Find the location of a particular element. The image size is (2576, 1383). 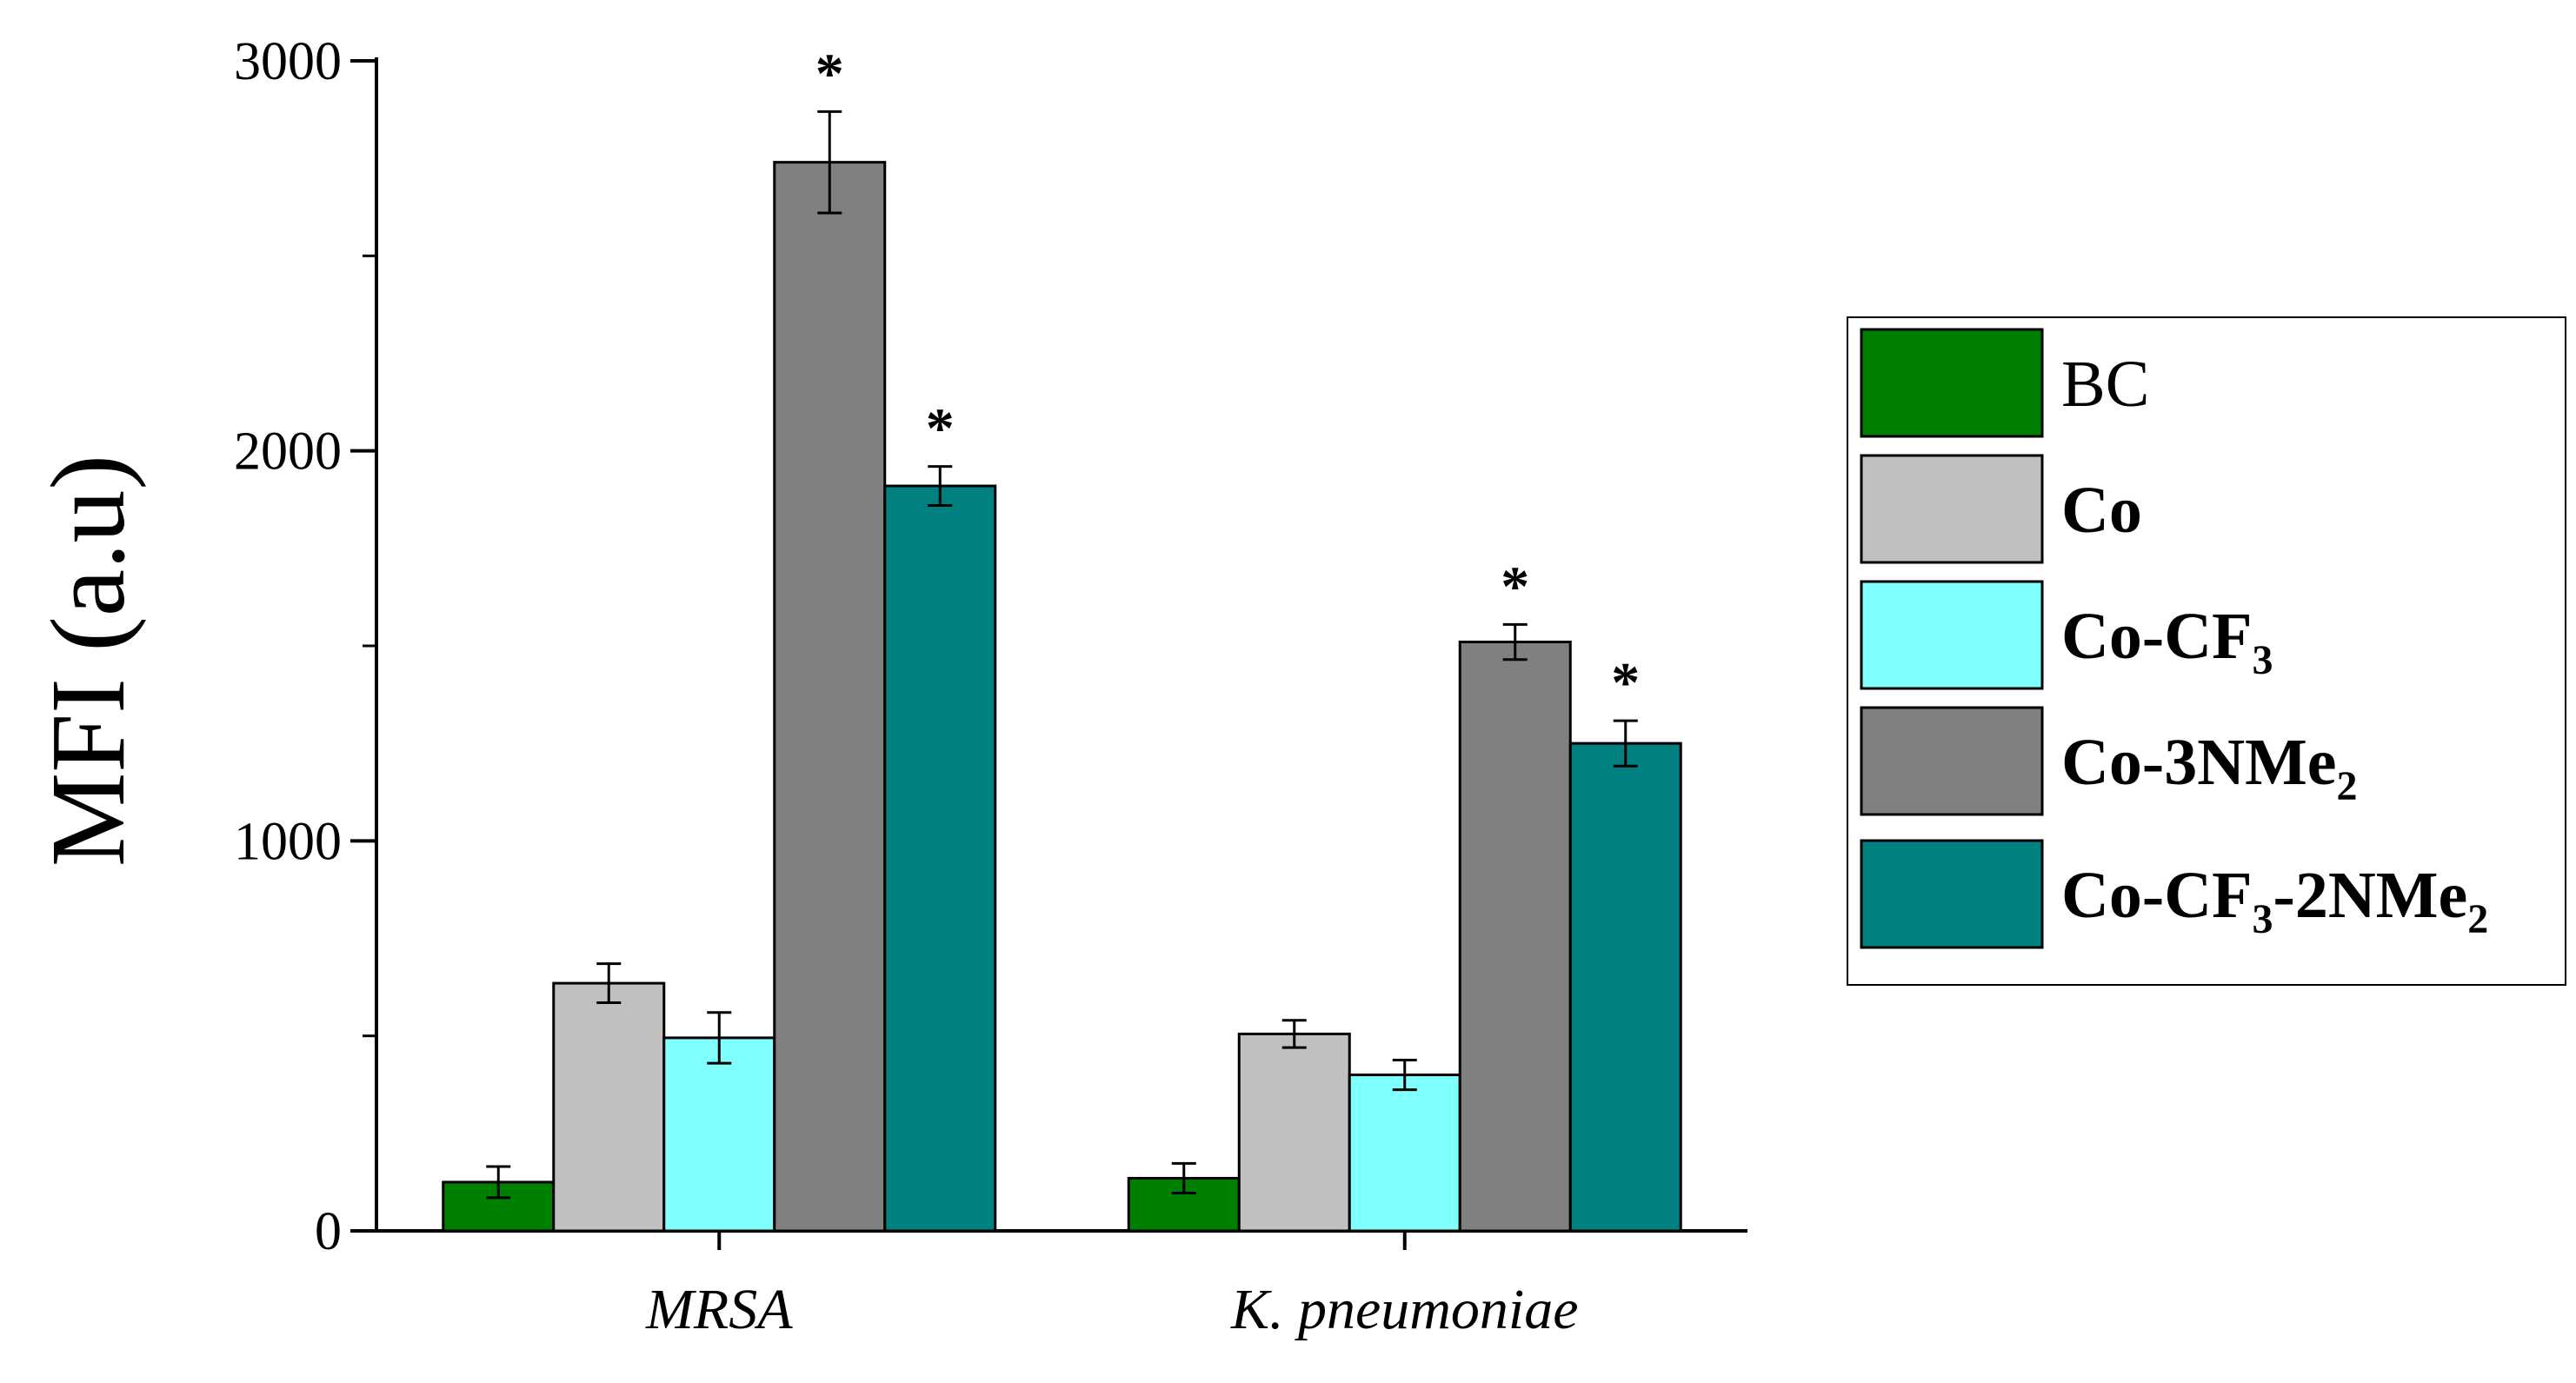

y-tick-label: 3000 is located at coordinates (288, 61).